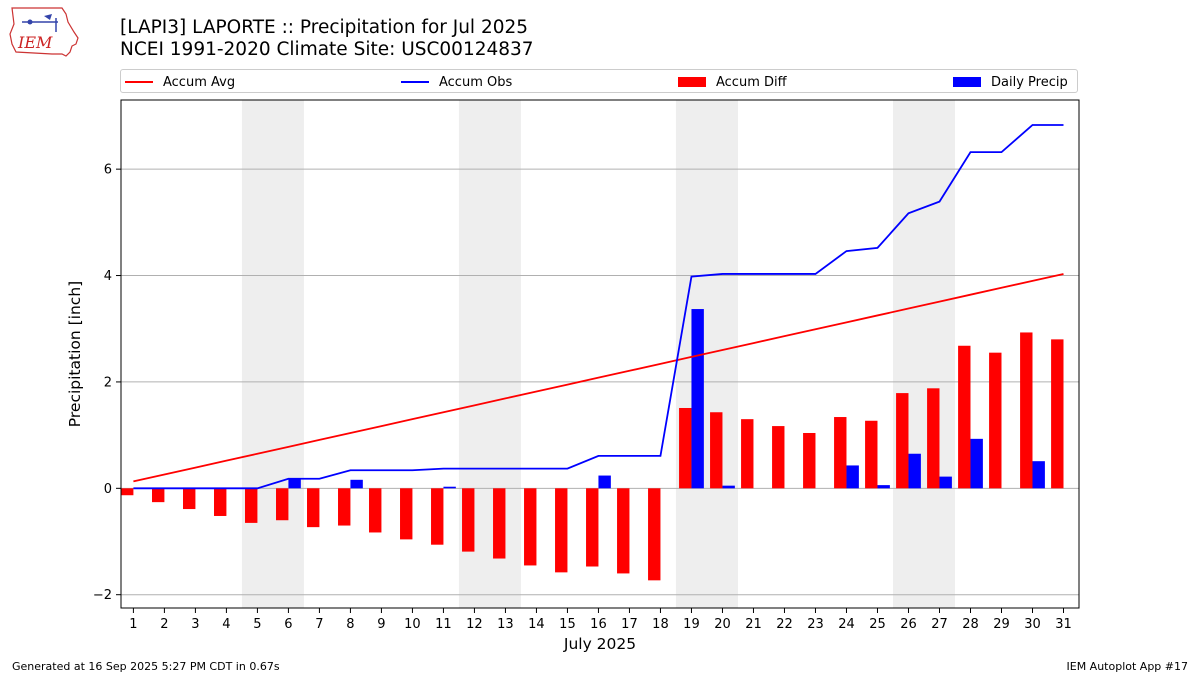 The image size is (1200, 675). Describe the element at coordinates (108, 382) in the screenshot. I see `y-tick-label-2: 2` at that location.